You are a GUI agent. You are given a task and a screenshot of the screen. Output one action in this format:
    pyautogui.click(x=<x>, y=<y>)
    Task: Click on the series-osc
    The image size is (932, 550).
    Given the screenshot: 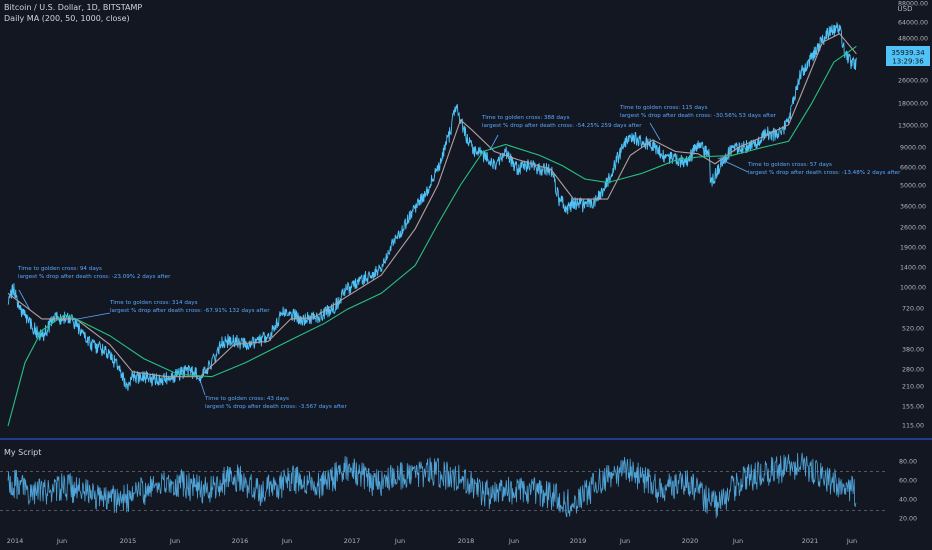 What is the action you would take?
    pyautogui.click(x=432, y=485)
    